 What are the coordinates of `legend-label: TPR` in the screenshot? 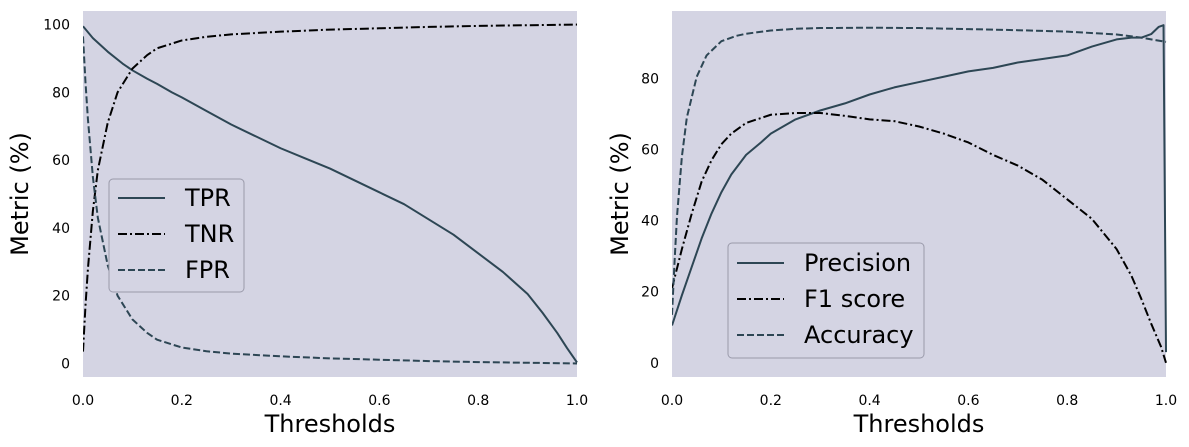 It's located at (207, 198).